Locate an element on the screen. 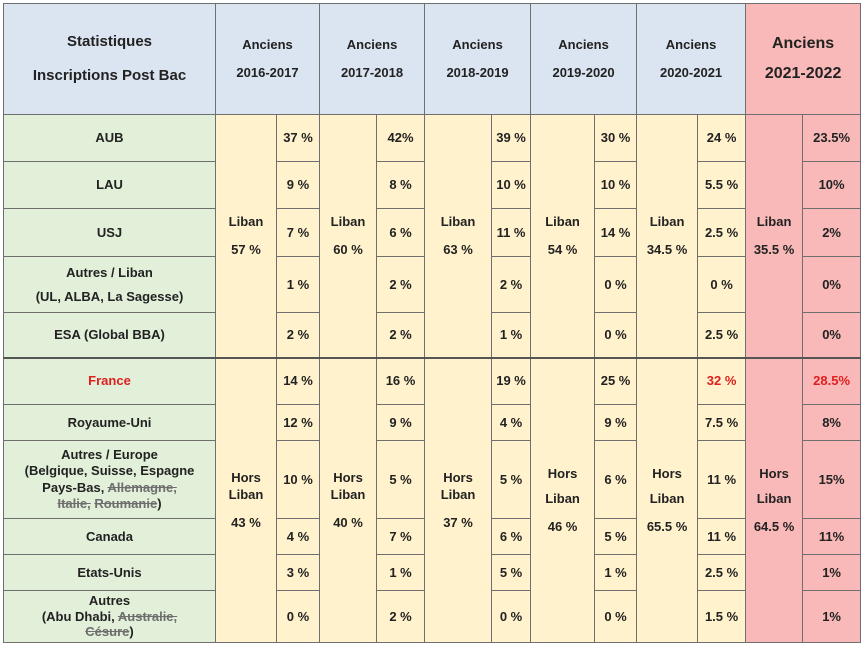 This screenshot has height=646, width=864. table-title: Statistiques Inscriptions Post Bac is located at coordinates (109, 59).